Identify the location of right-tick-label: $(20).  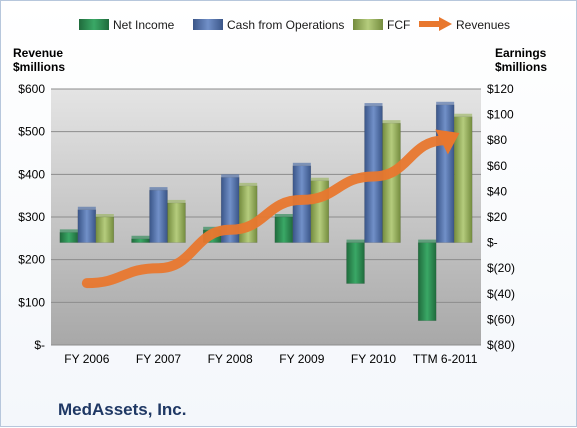
(501, 268).